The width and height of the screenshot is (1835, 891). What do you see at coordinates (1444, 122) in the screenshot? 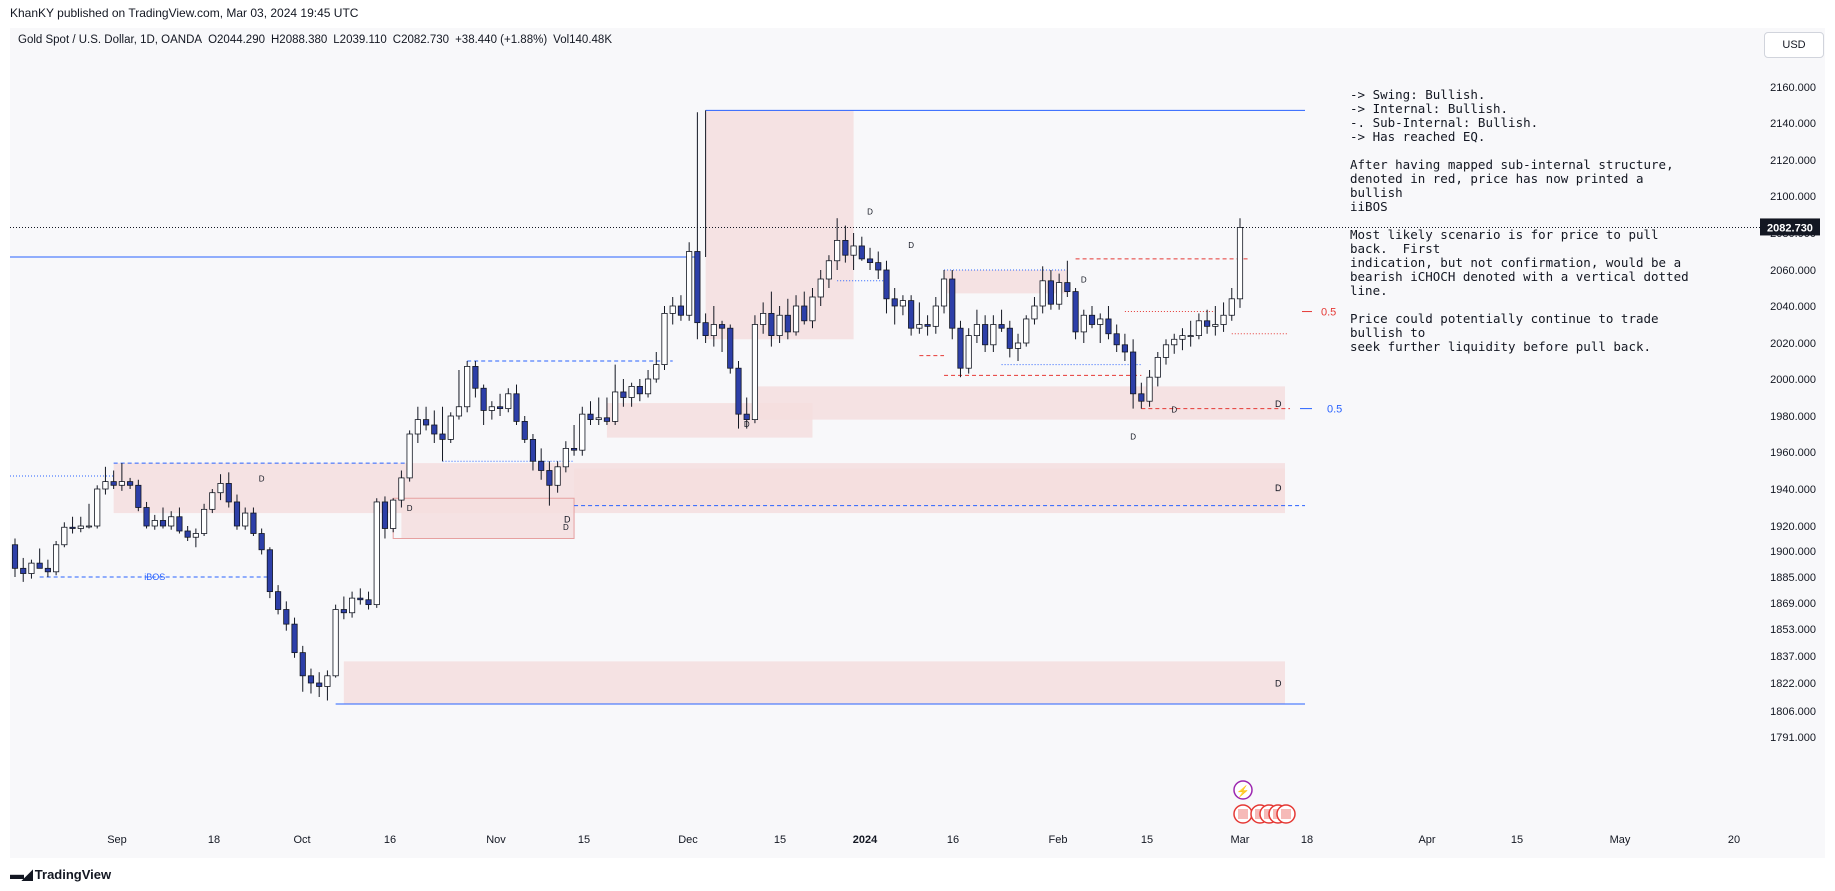
I see `note-line: -. Sub-Internal: Bullish.` at bounding box center [1444, 122].